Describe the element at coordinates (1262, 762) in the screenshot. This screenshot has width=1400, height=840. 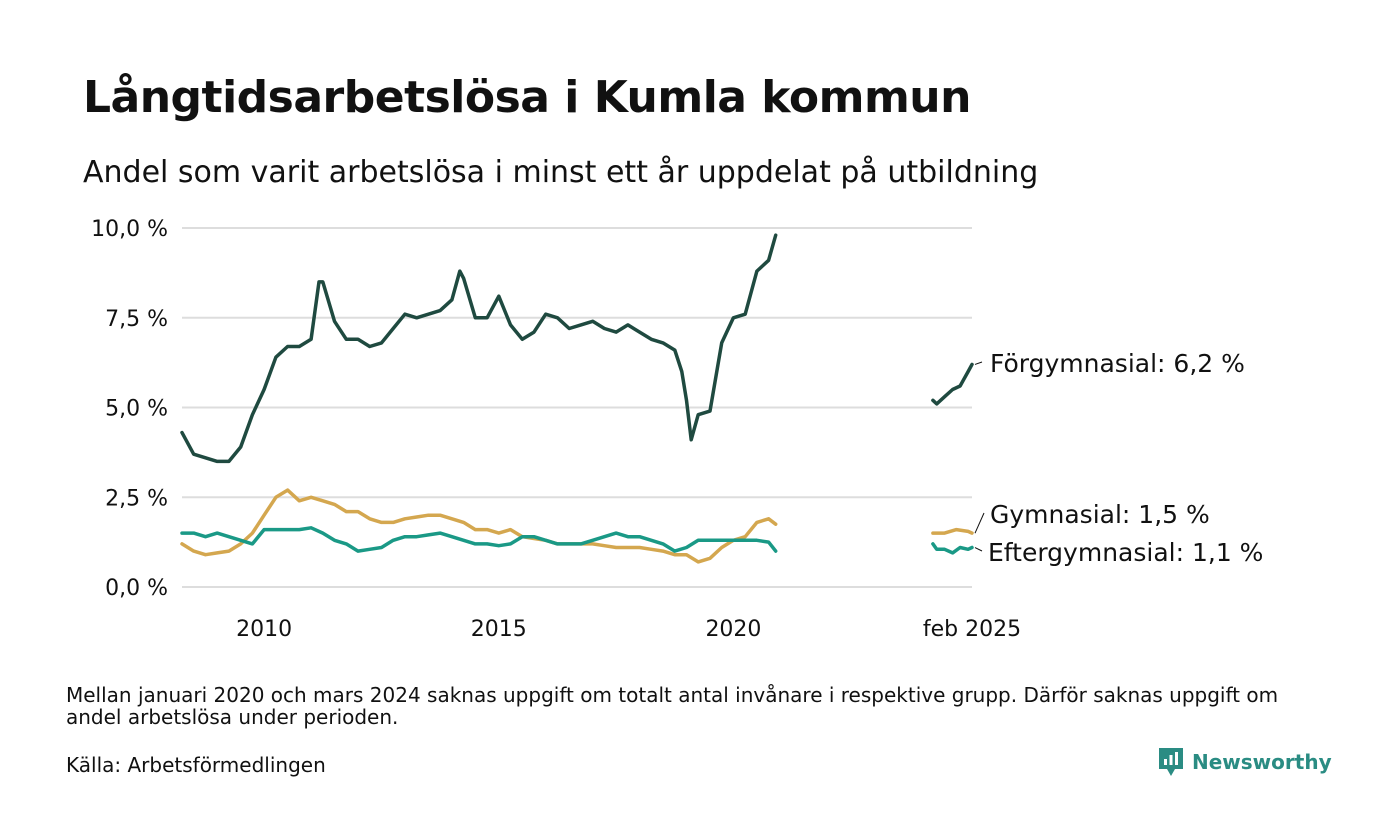
I see `logo-text: Newsworthy` at that location.